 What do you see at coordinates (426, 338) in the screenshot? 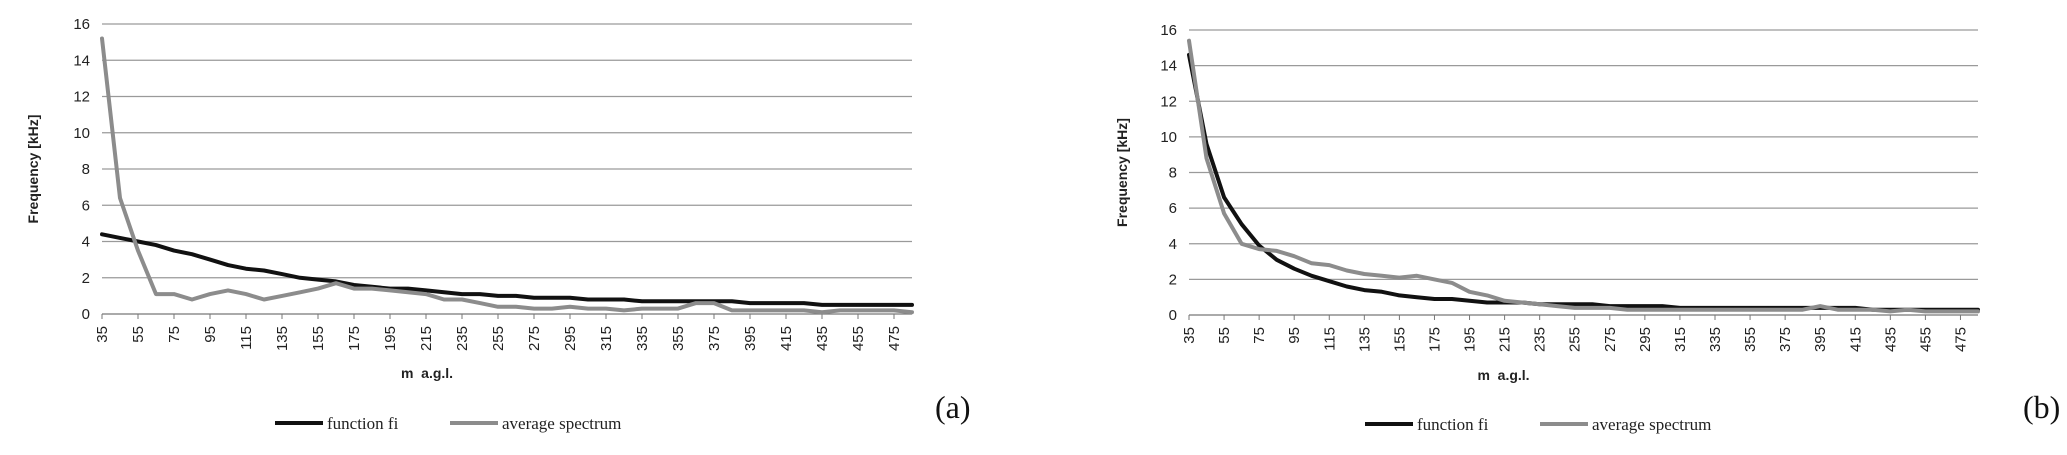
I see `x-tick-label: 215` at bounding box center [426, 338].